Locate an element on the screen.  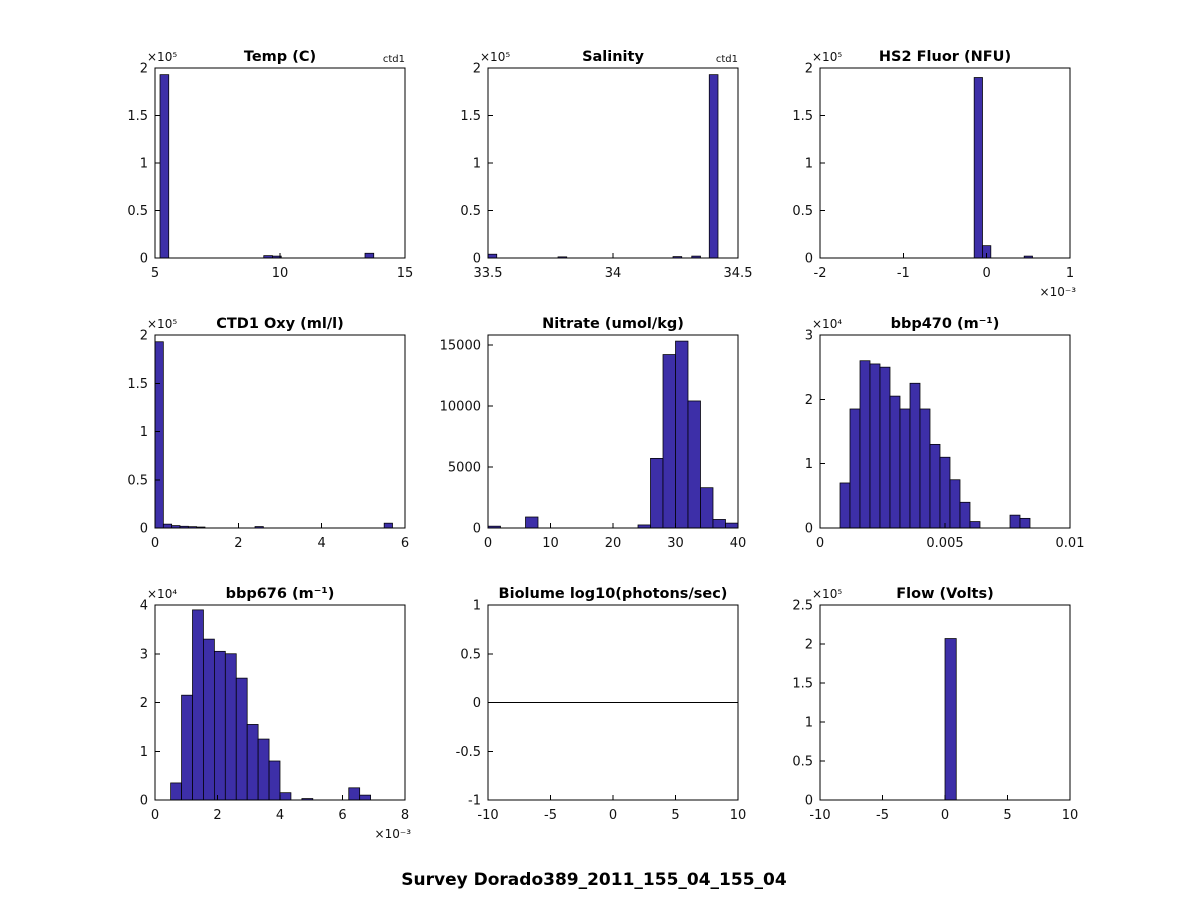
chart-salinity: 33.5 34 34.5 0 0.5 1 1.5 2 ×10⁵ Salinity ctd1 is located at coordinates (590, 168).